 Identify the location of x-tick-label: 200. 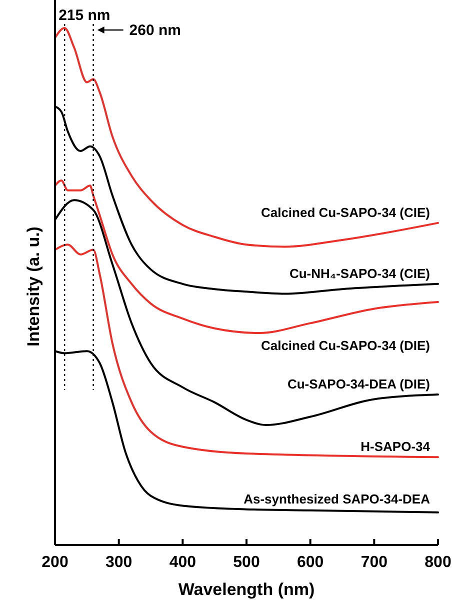
(55, 562).